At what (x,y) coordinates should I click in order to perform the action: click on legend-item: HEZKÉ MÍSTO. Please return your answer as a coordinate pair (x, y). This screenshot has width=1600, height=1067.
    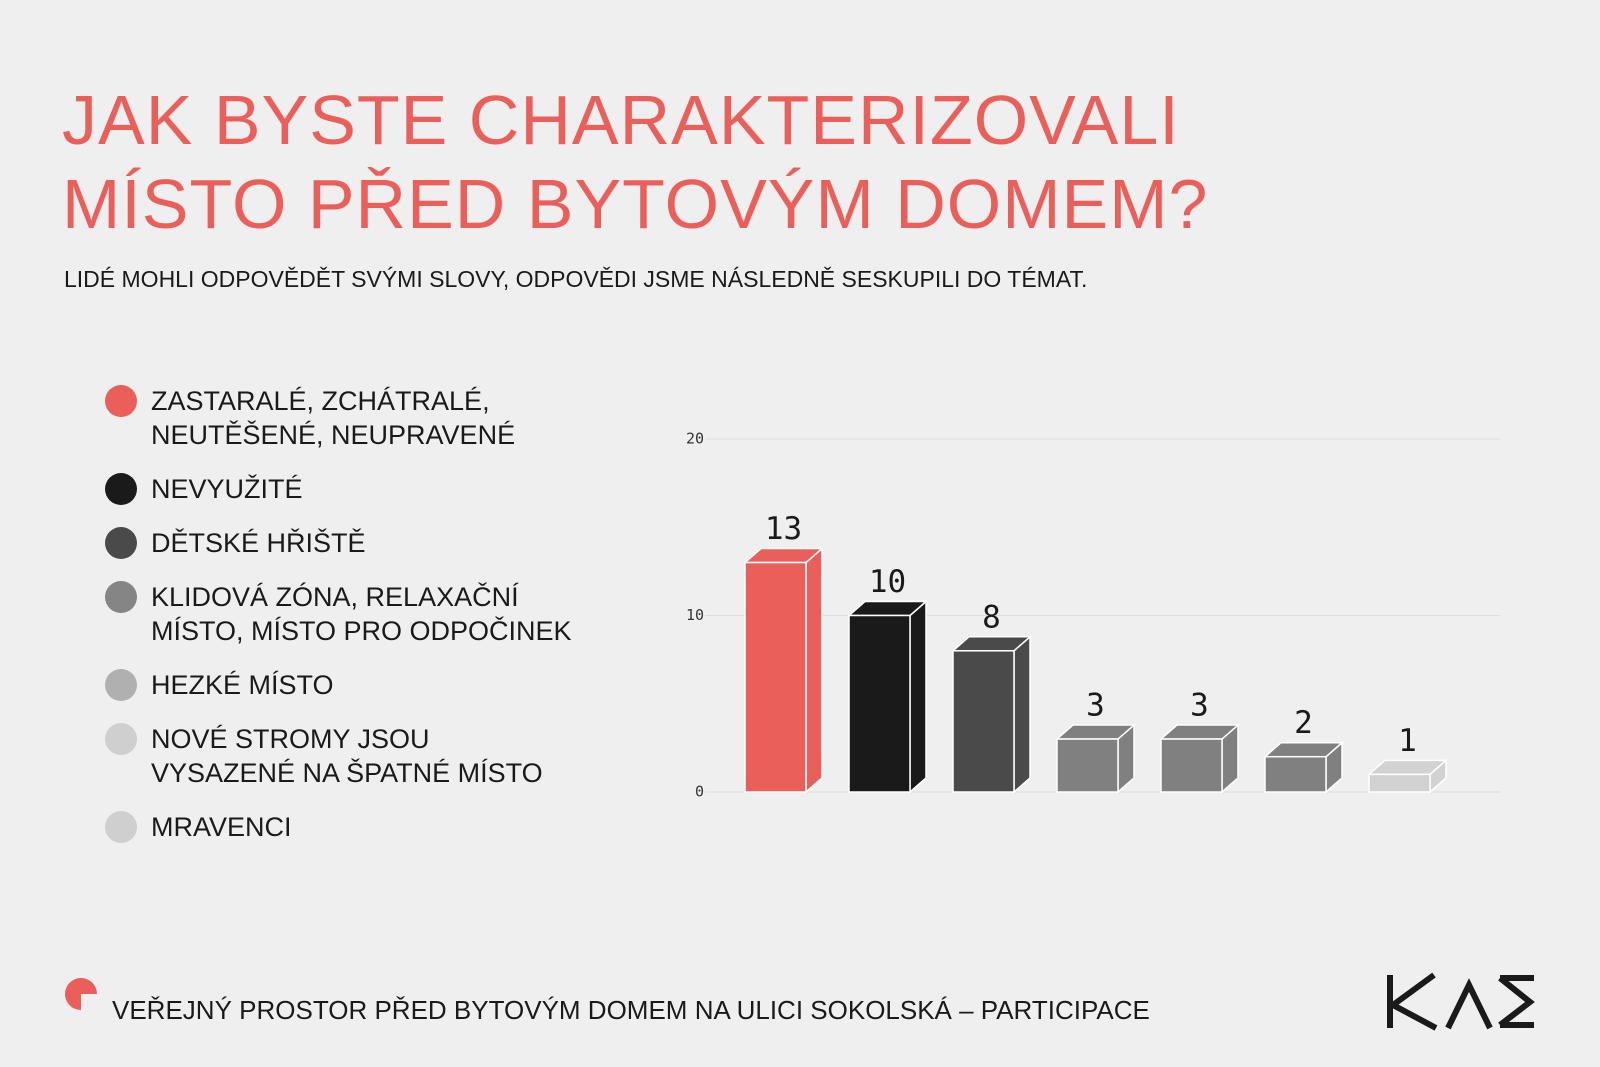
    Looking at the image, I should click on (338, 685).